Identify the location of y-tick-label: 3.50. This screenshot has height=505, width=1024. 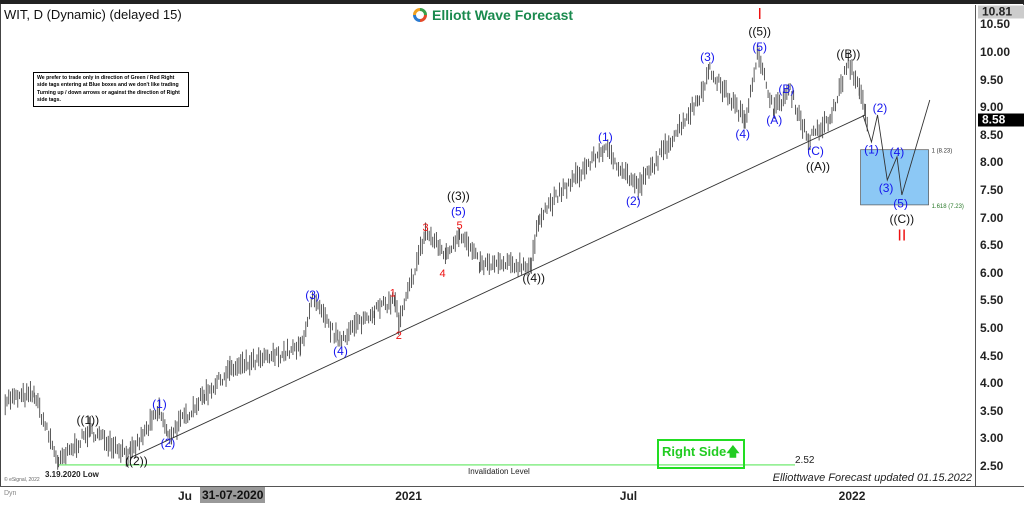
(992, 410).